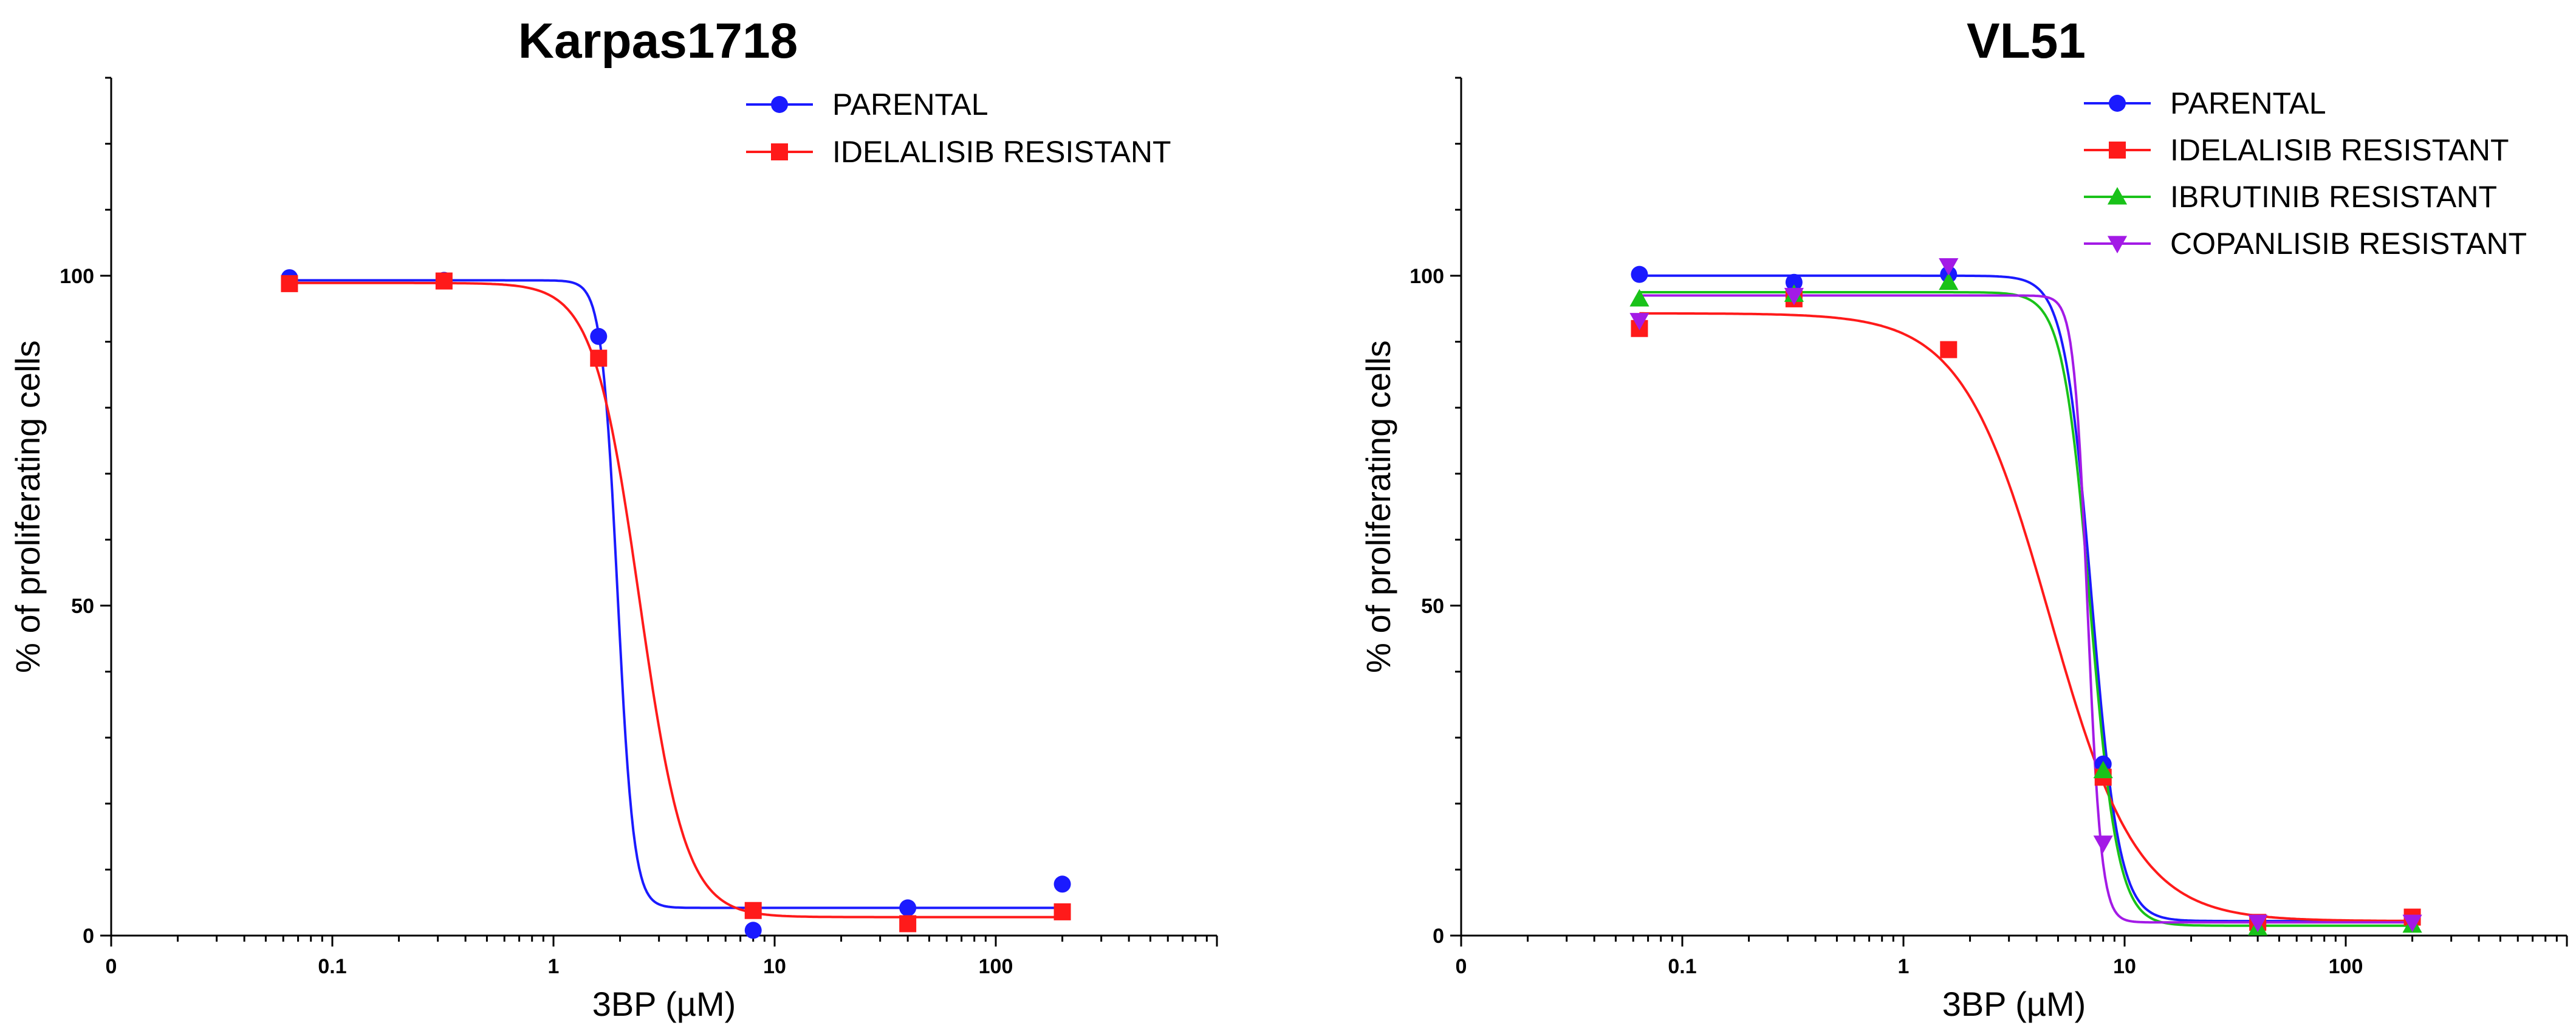  I want to click on chart-title: VL51, so click(2027, 41).